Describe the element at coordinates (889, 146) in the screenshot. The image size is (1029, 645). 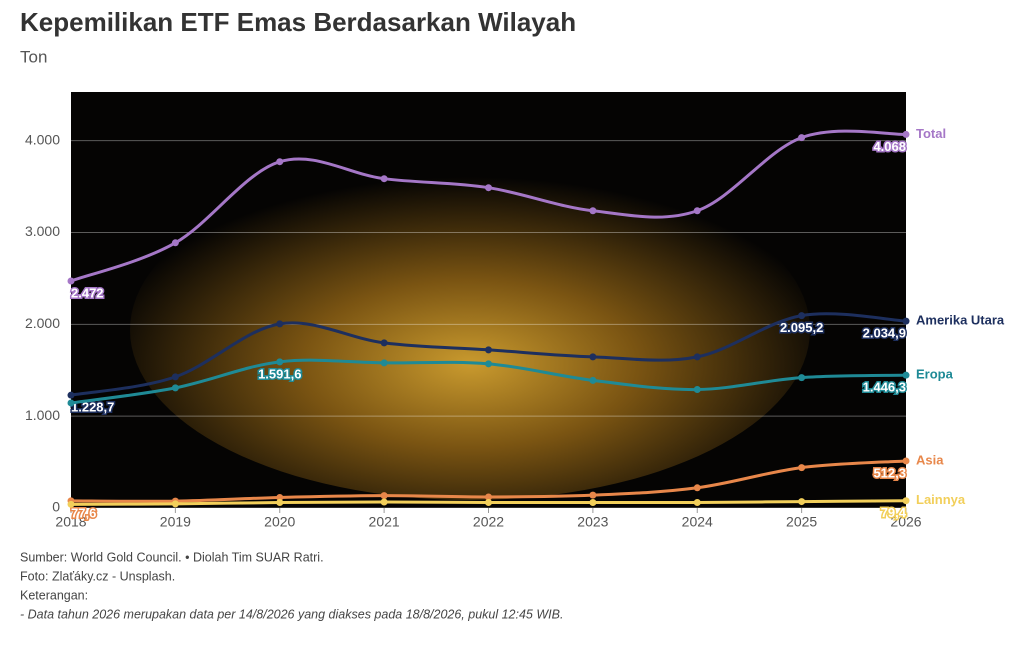
I see `value-label: 4.068` at that location.